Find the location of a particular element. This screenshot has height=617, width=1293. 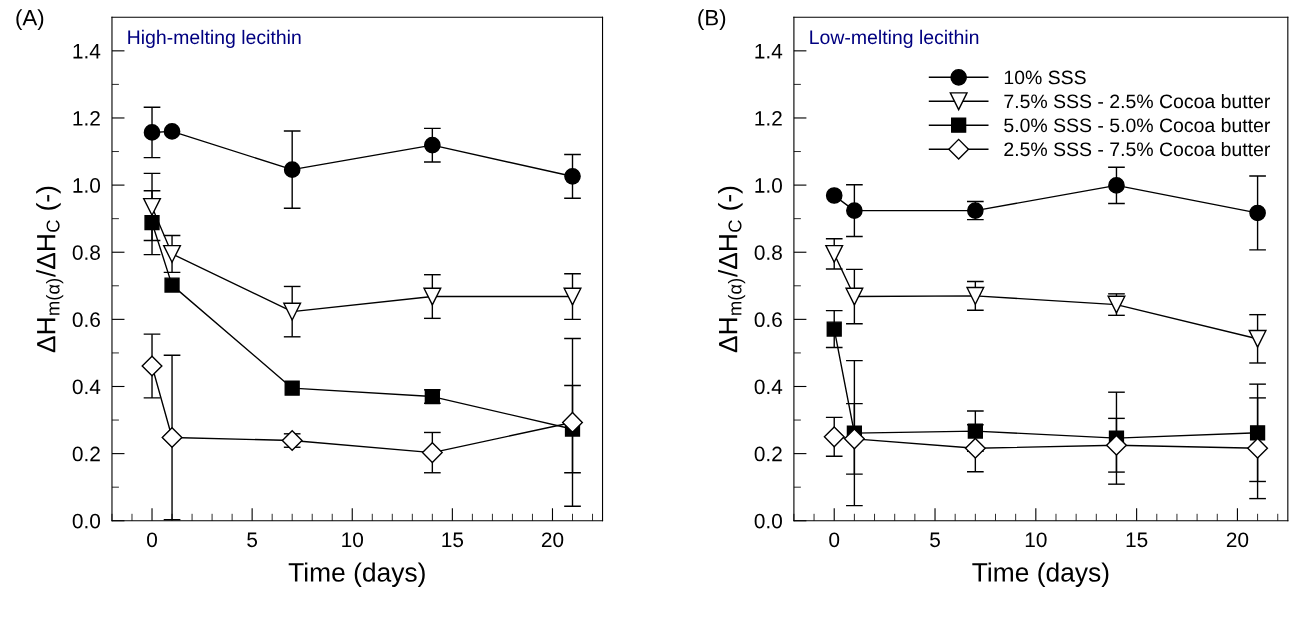

legend-label: 7.5% SSS - 2.5% Cocoa butter is located at coordinates (1137, 101).